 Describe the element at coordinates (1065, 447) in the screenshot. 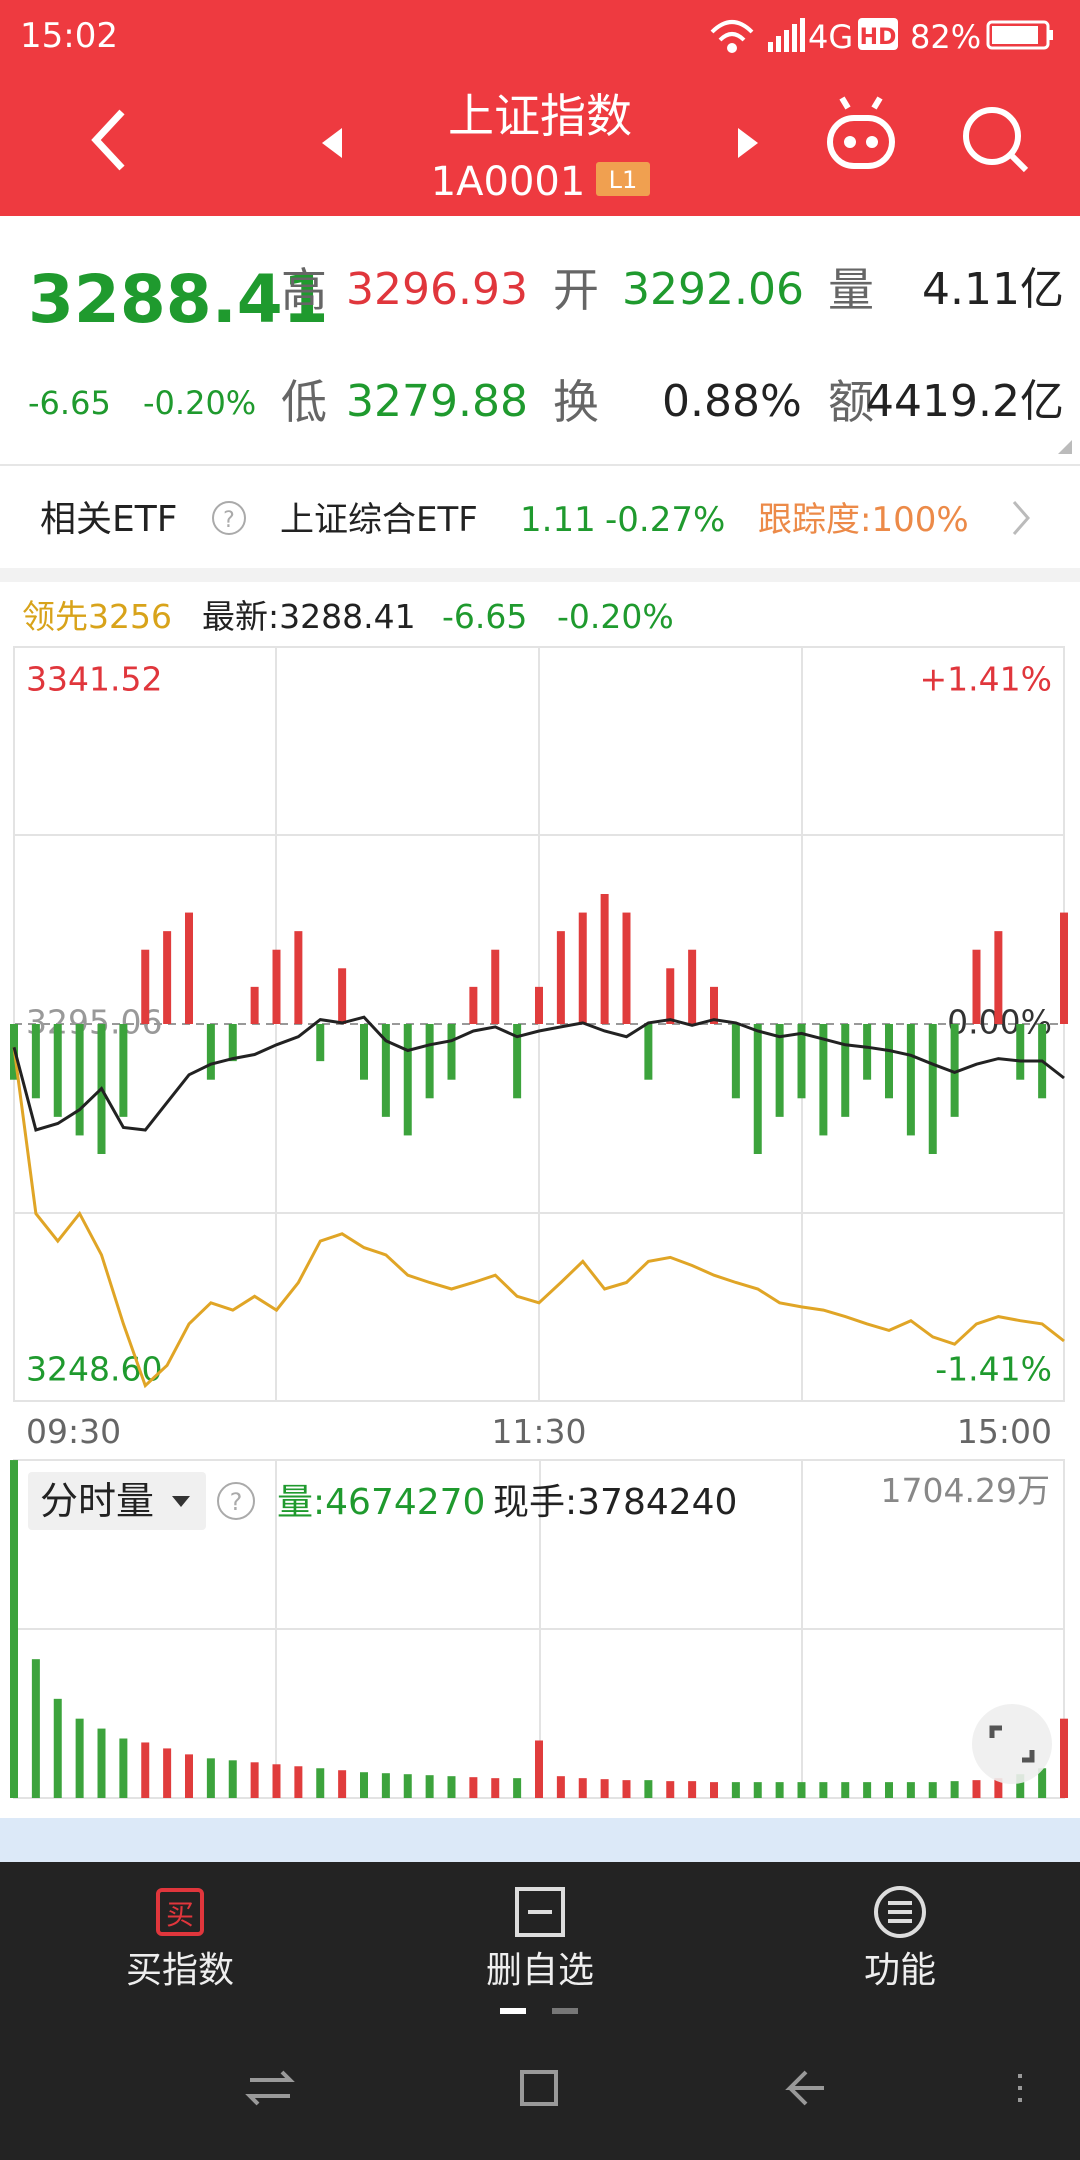

I see `corner-mark` at that location.